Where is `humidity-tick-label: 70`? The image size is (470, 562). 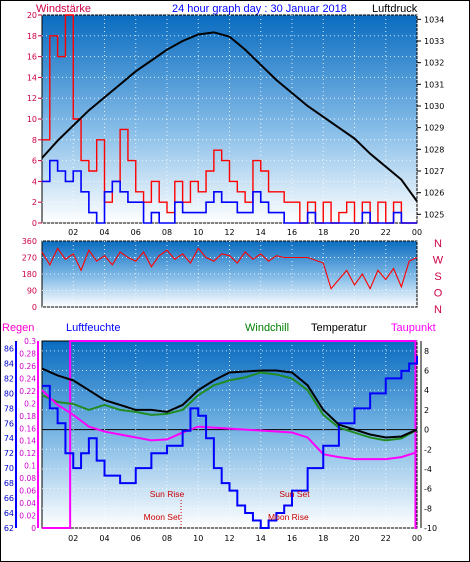 humidity-tick-label: 70 is located at coordinates (9, 468).